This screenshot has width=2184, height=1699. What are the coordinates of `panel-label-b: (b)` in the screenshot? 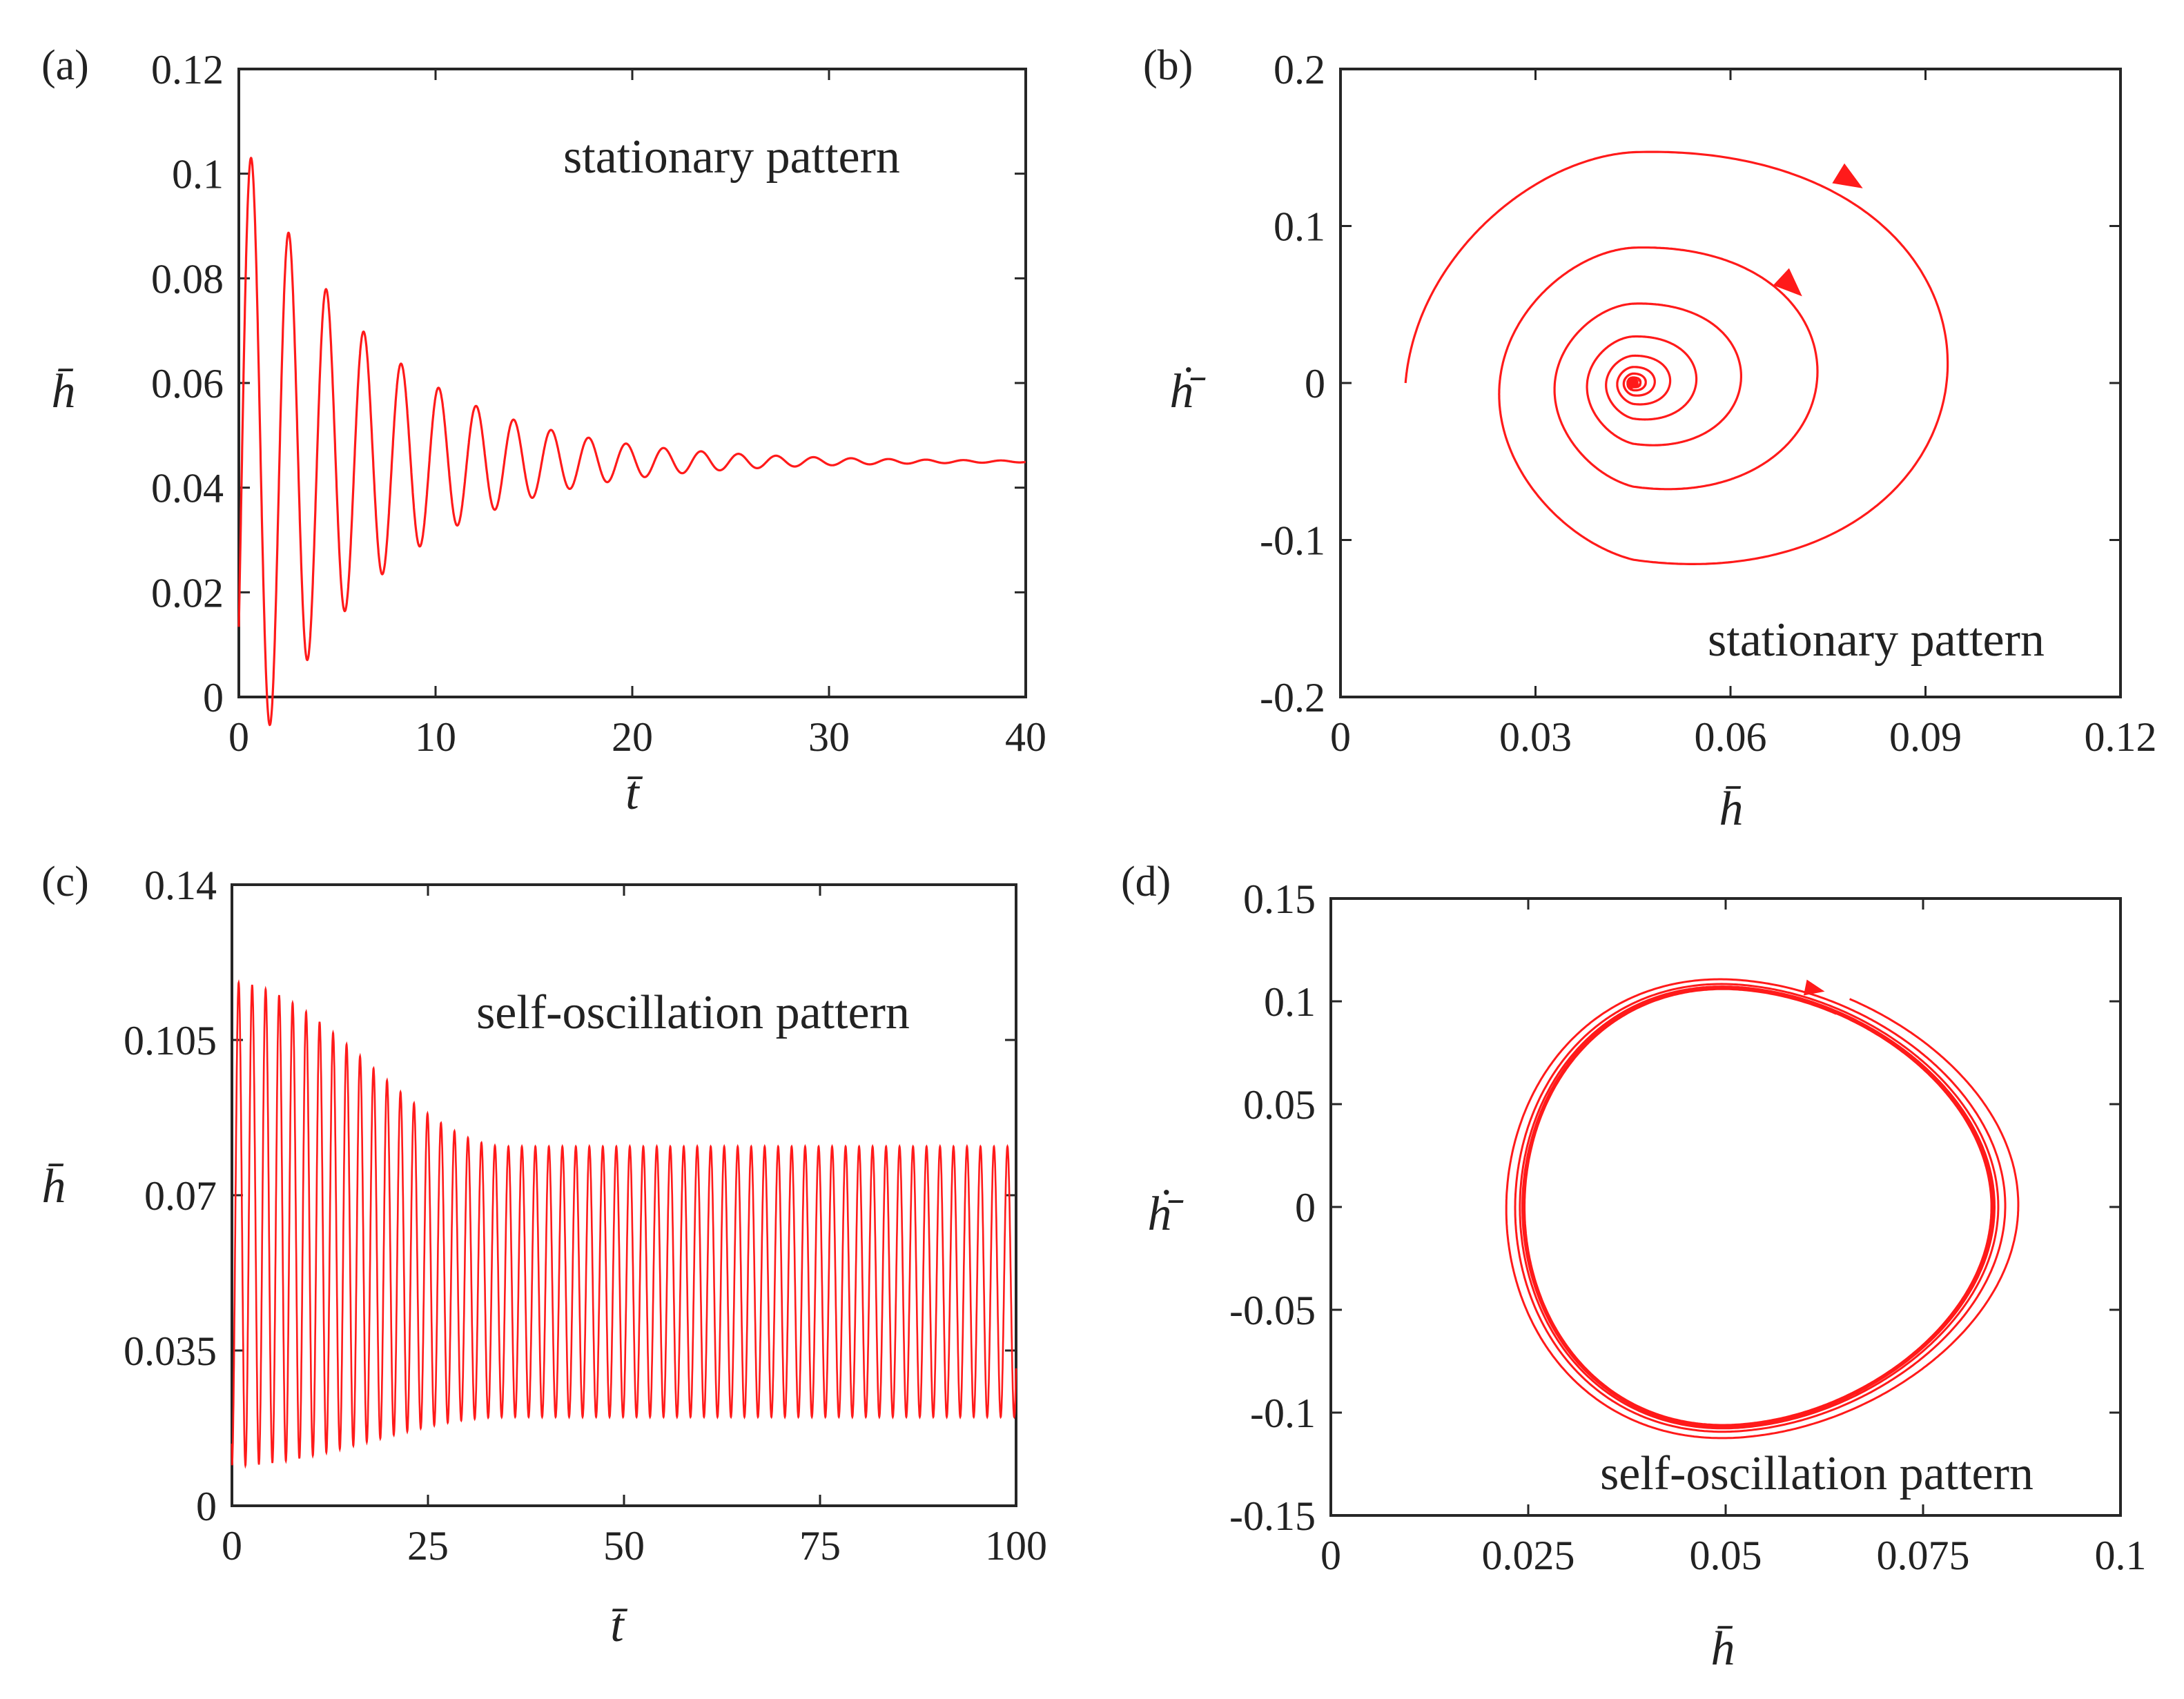 It's located at (1168, 65).